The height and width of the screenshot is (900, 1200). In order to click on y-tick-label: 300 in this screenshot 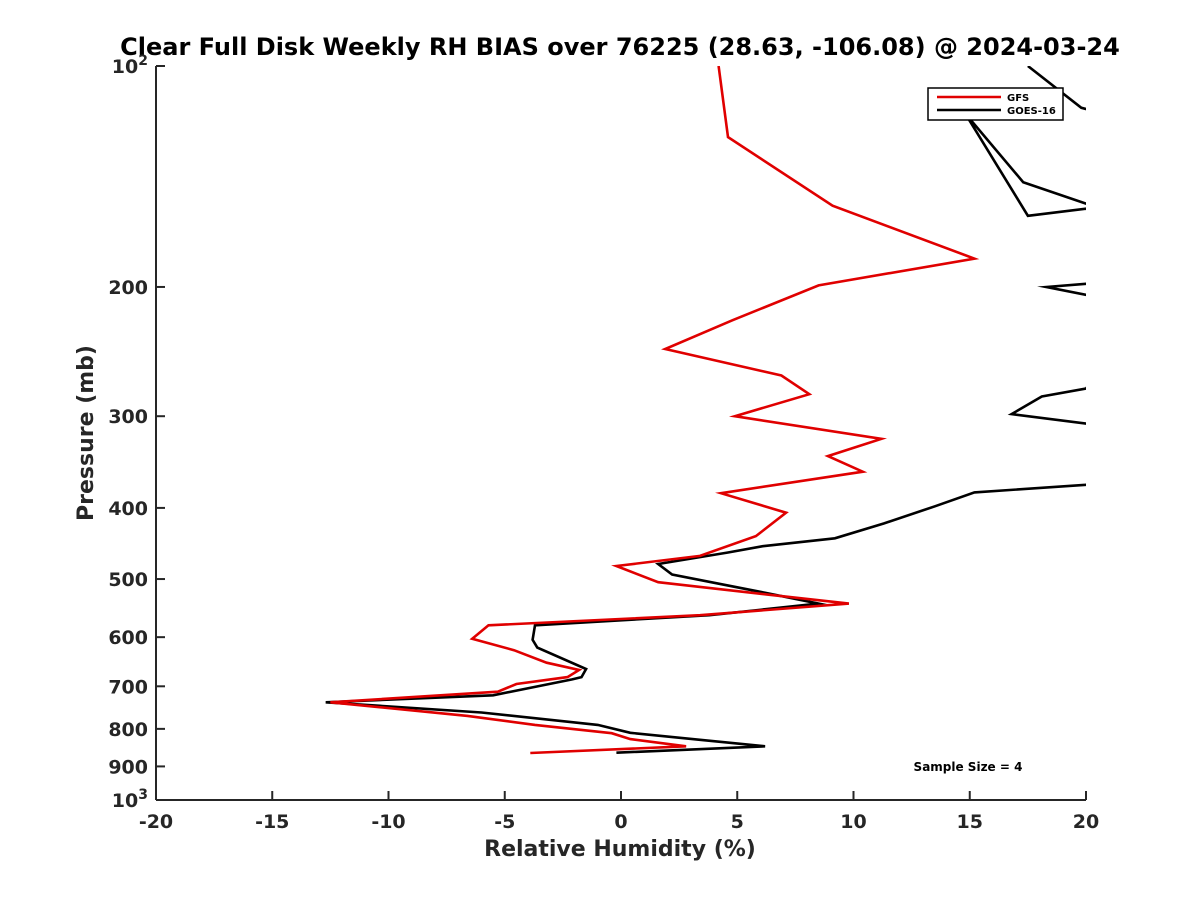, I will do `click(128, 417)`.